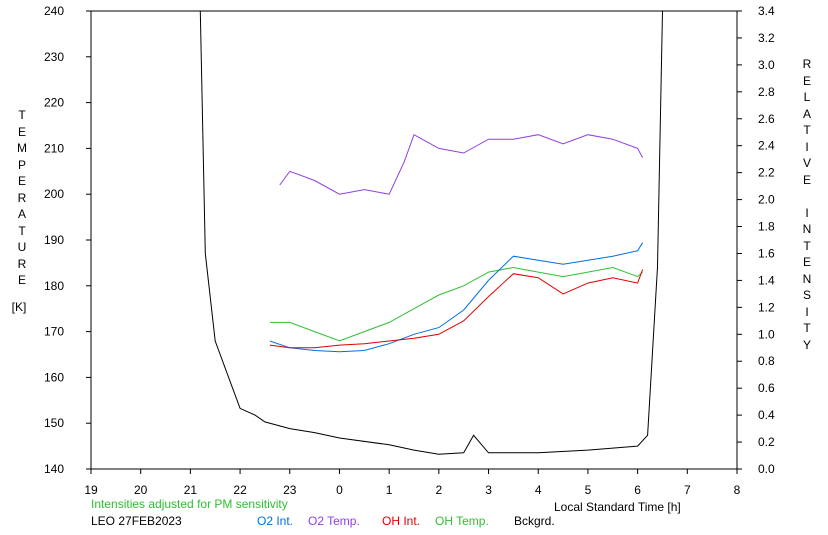 This screenshot has height=535, width=828. Describe the element at coordinates (588, 490) in the screenshot. I see `x-tick-label: 5` at that location.